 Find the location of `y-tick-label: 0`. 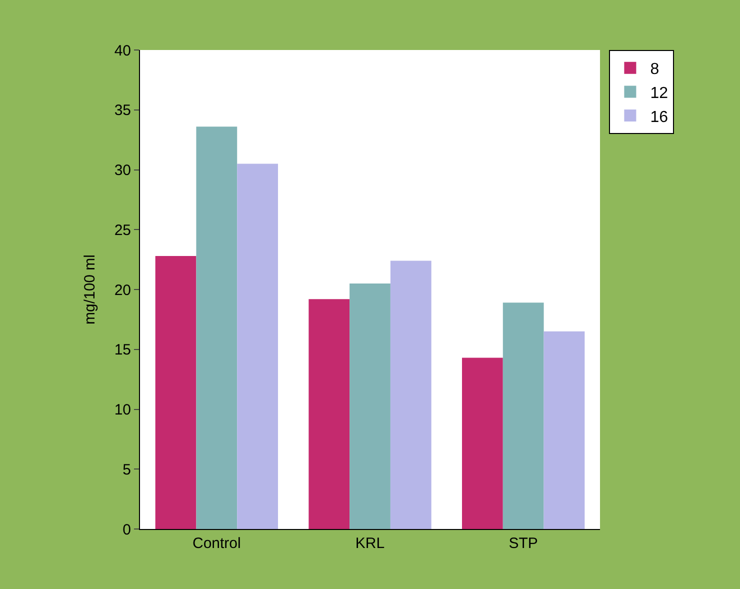

y-tick-label: 0 is located at coordinates (126, 529).